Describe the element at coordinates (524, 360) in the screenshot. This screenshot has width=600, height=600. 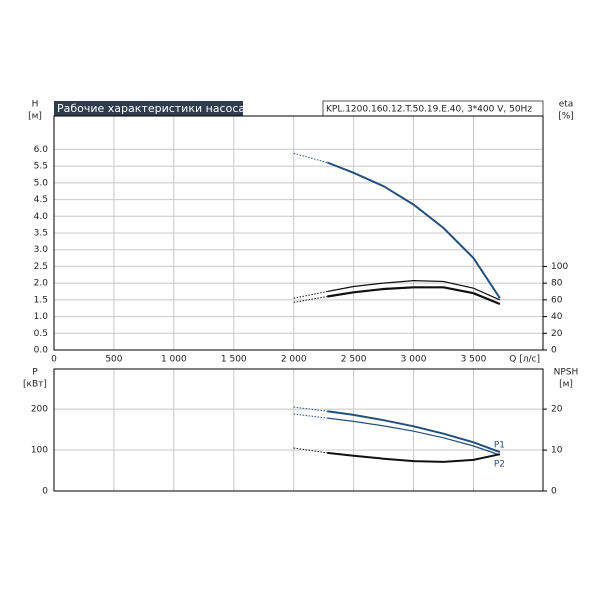
I see `x-label: Q [л/с]` at that location.